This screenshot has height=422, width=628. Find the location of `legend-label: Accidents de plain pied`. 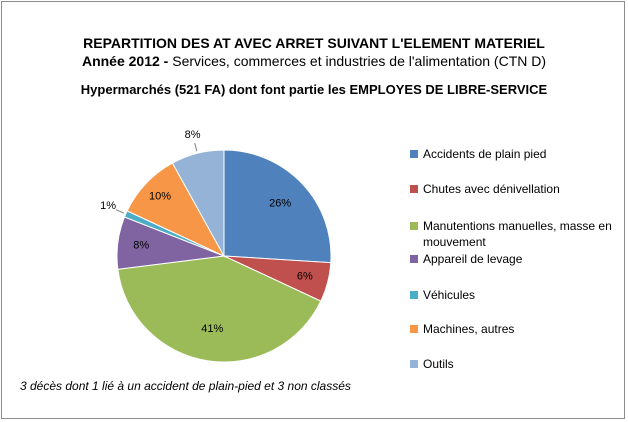

legend-label: Accidents de plain pied is located at coordinates (485, 154).